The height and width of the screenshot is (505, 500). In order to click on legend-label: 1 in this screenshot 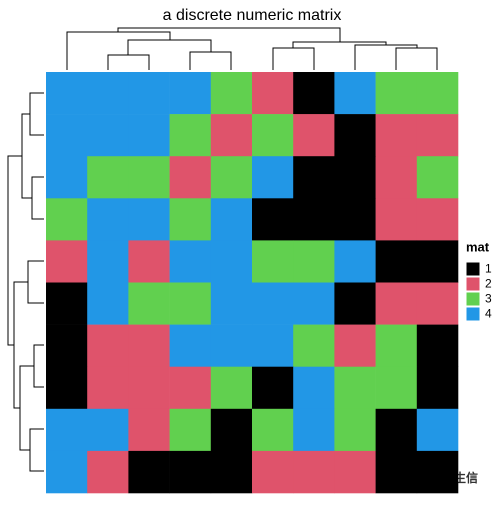, I will do `click(488, 269)`.